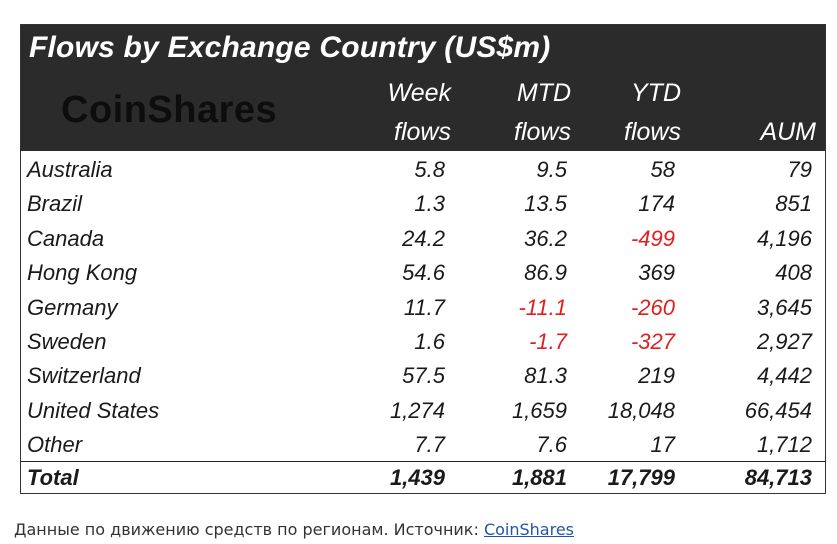 The image size is (837, 544). I want to click on row-week-flows: 57.5, so click(423, 376).